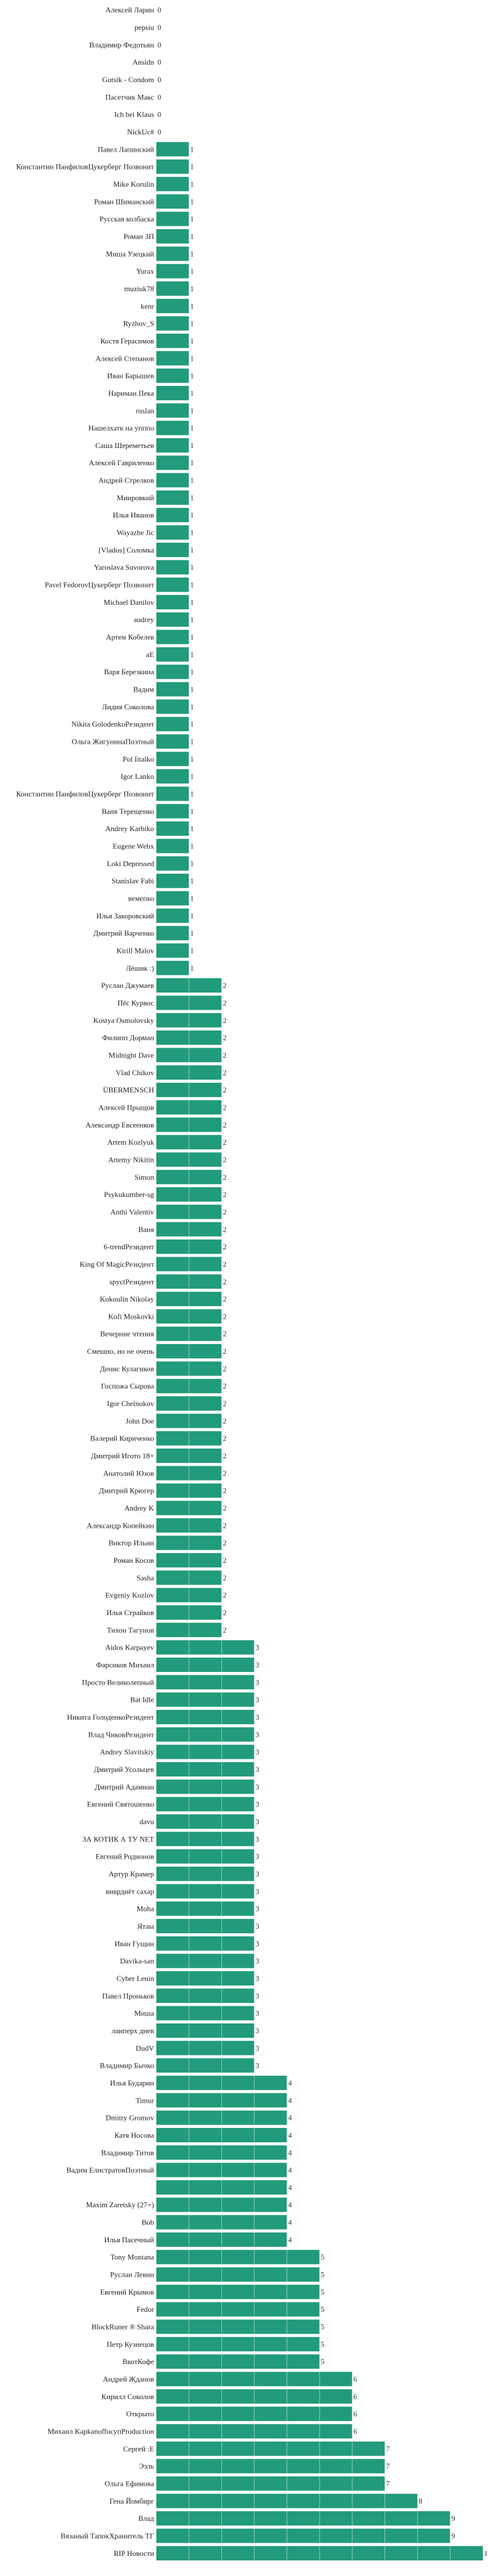 This screenshot has width=488, height=2576. What do you see at coordinates (129, 828) in the screenshot?
I see `category-label: Andrey Karbiko` at bounding box center [129, 828].